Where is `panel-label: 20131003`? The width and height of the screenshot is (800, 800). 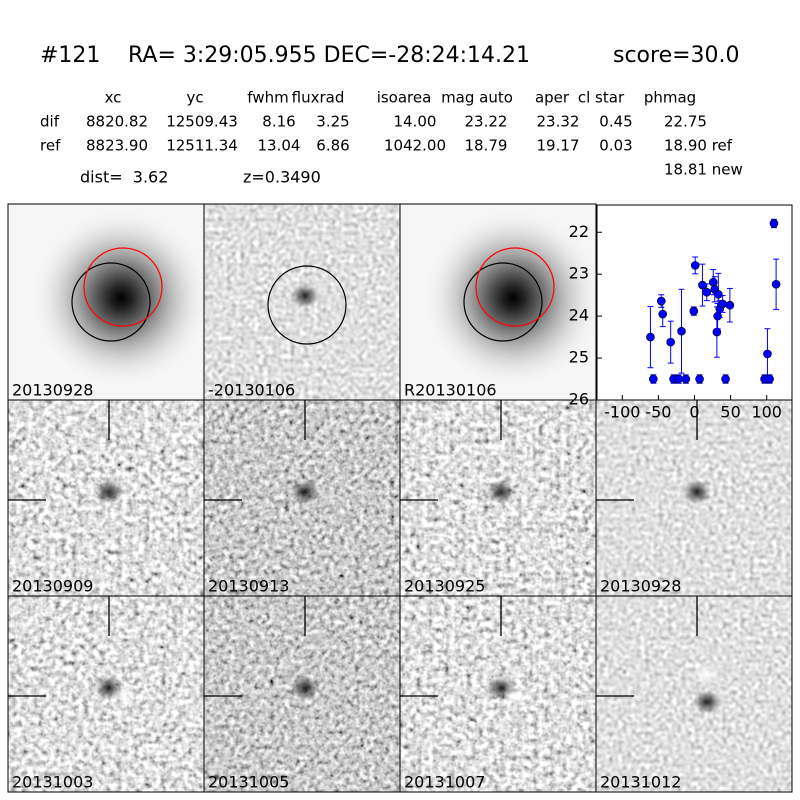 panel-label: 20131003 is located at coordinates (52, 782).